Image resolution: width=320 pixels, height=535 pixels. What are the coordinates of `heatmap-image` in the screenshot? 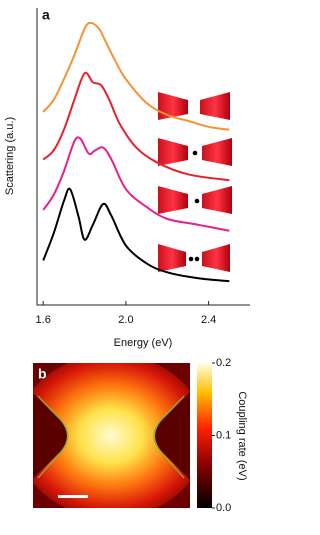 It's located at (111, 435).